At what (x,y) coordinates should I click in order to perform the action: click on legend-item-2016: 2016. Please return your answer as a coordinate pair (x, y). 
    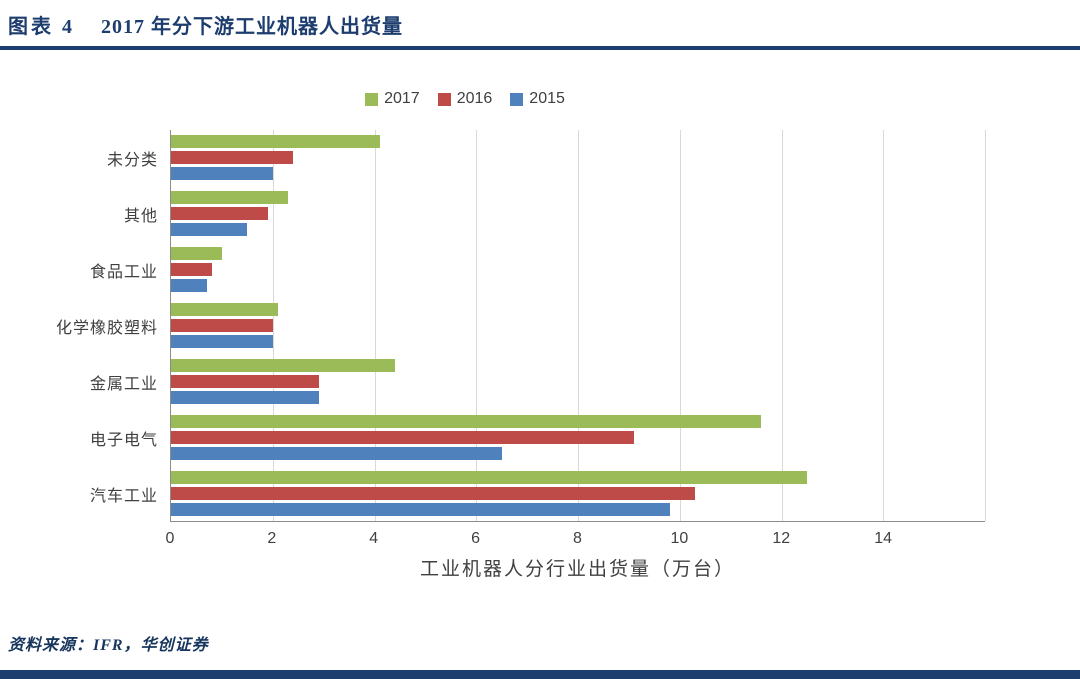
    Looking at the image, I should click on (465, 99).